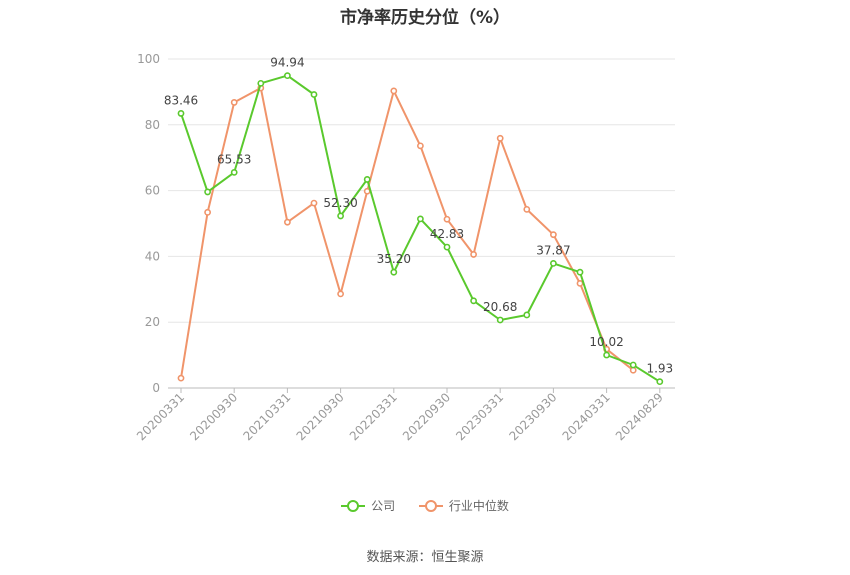 This screenshot has width=850, height=575. Describe the element at coordinates (152, 191) in the screenshot. I see `y-tick-label: 60` at that location.